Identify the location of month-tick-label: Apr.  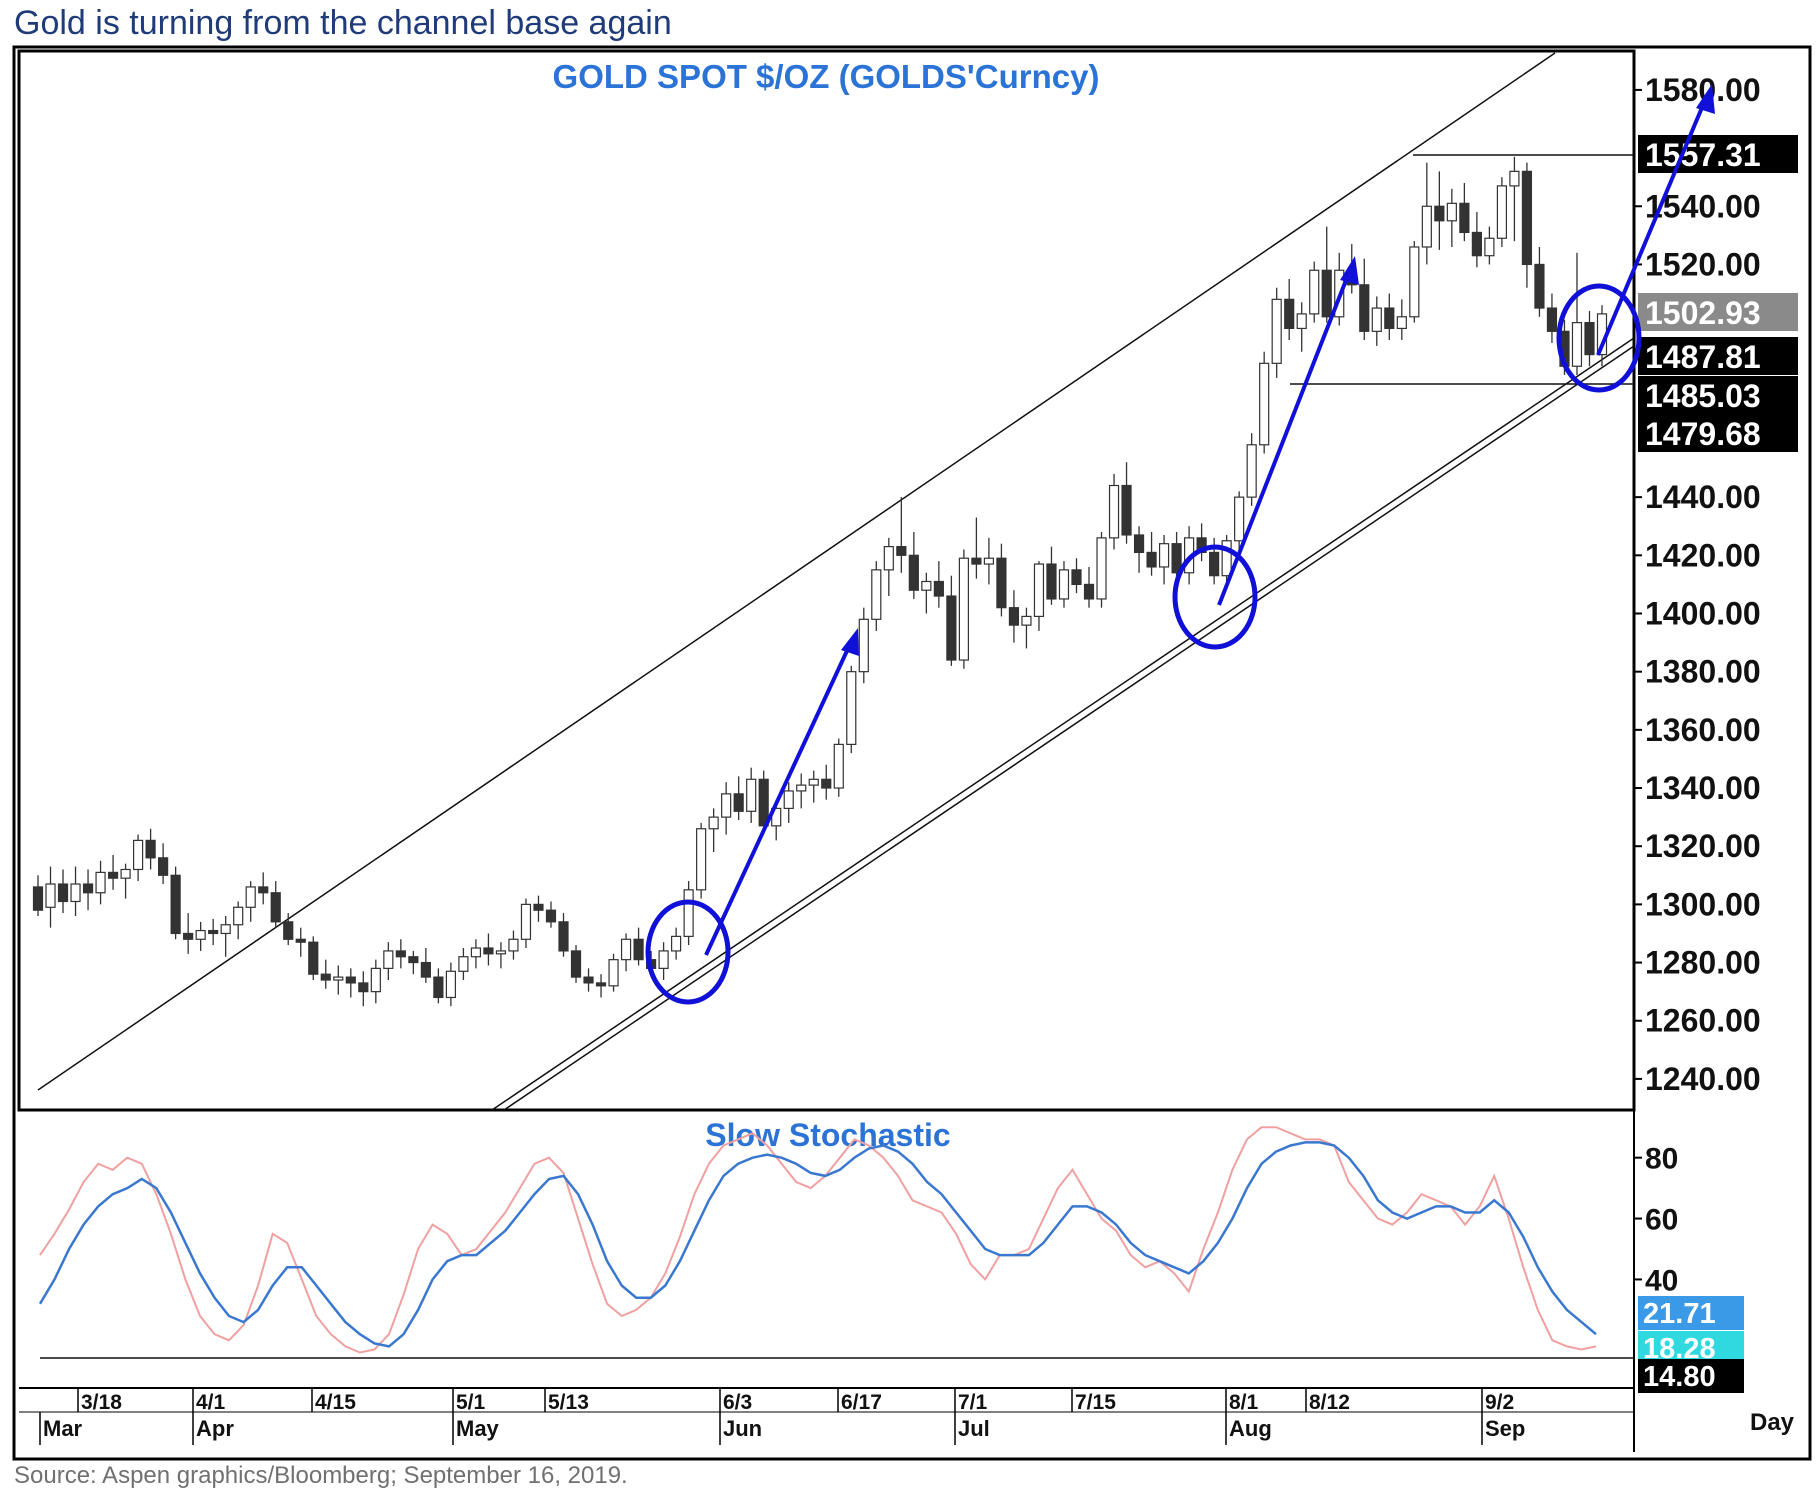
(215, 1428).